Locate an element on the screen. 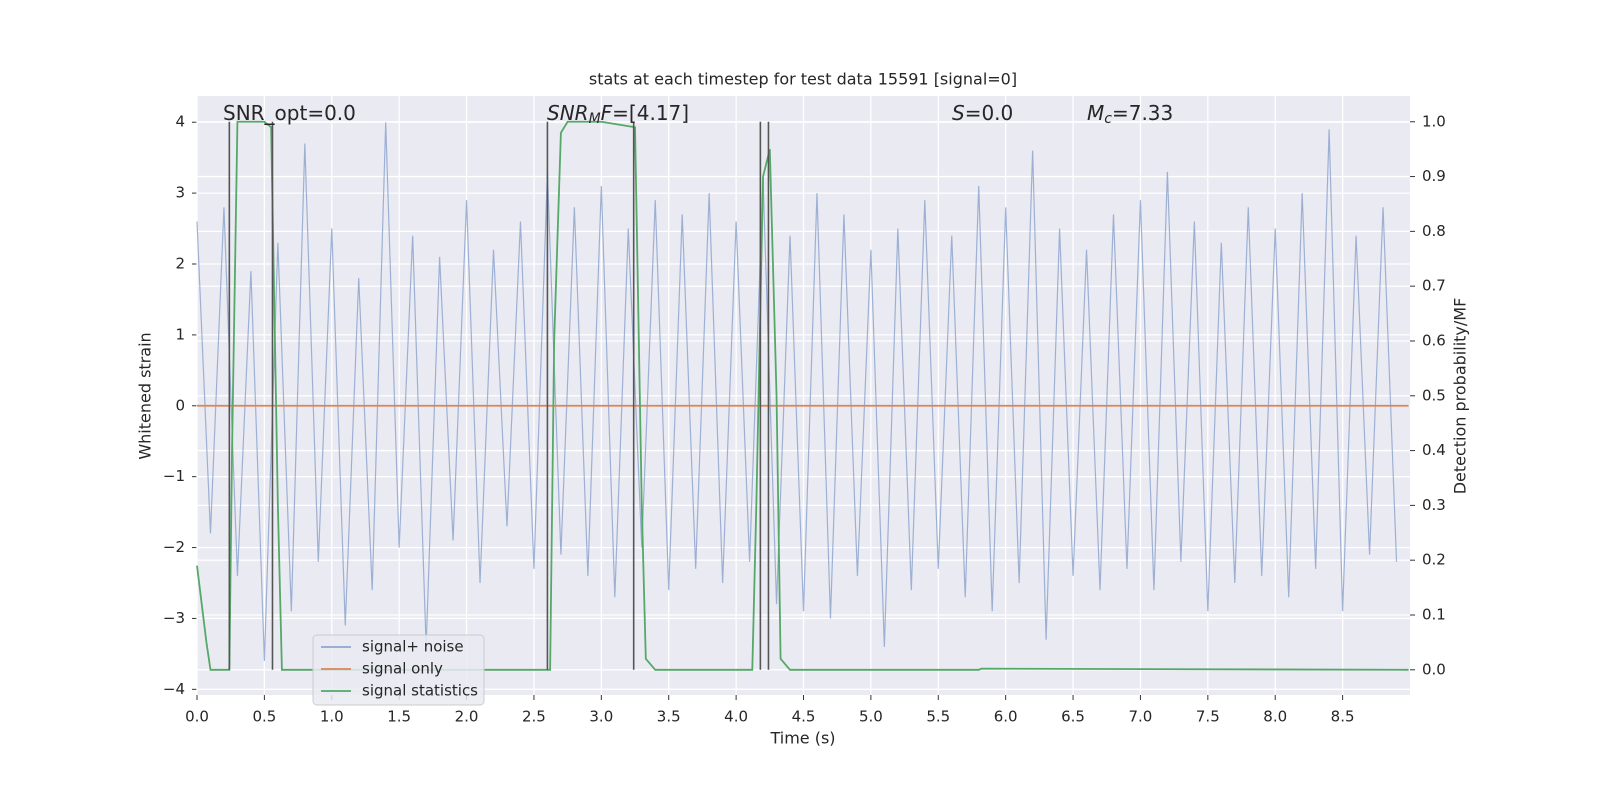 Image resolution: width=1600 pixels, height=800 pixels. annotation-part: =[4.17] is located at coordinates (650, 113).